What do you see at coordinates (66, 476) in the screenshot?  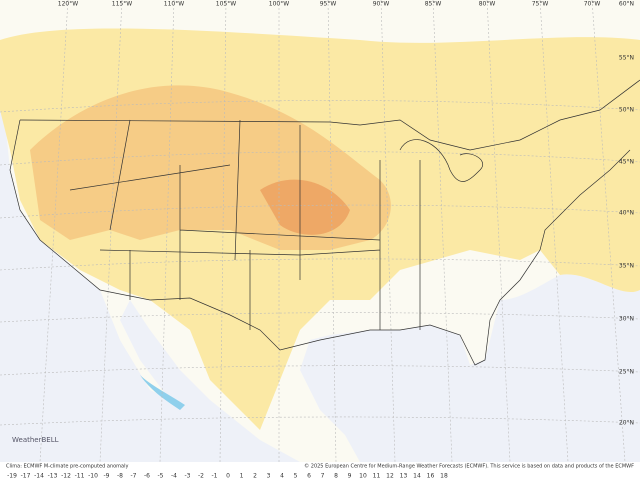 I see `colorbar-label: -12` at bounding box center [66, 476].